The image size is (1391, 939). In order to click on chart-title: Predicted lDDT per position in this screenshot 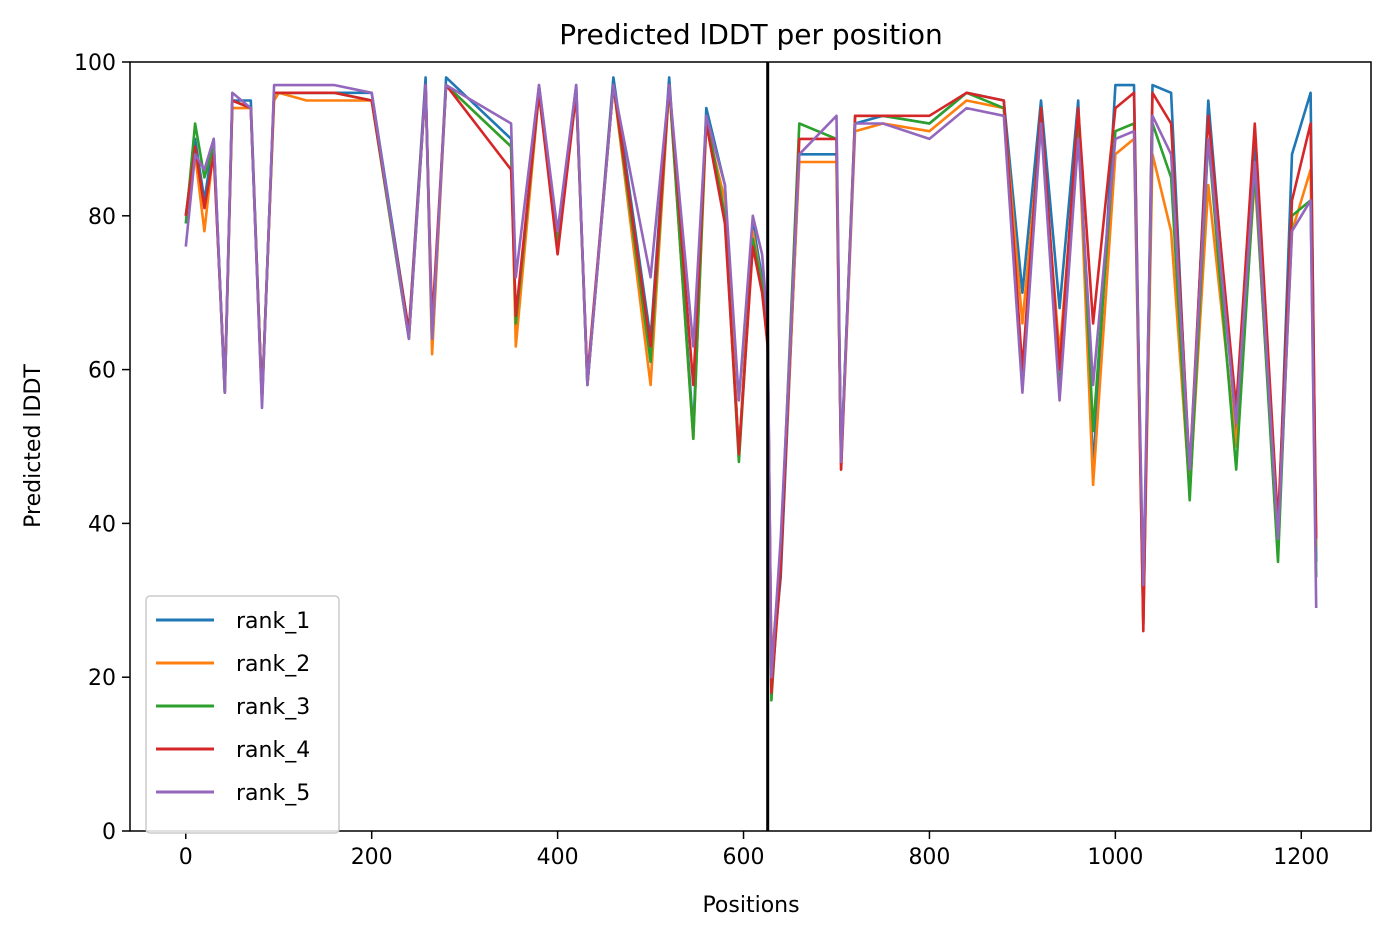, I will do `click(751, 34)`.